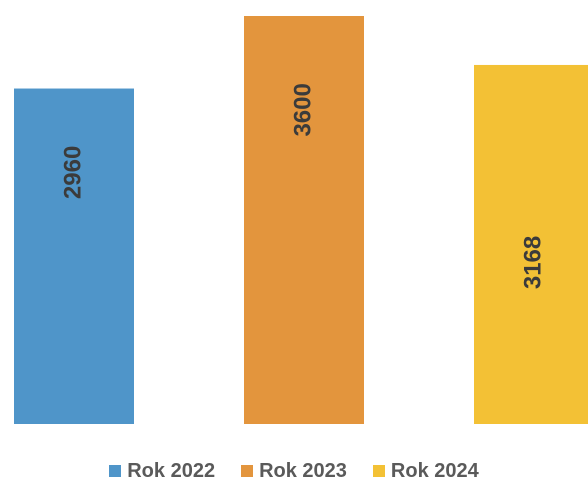  Describe the element at coordinates (302, 109) in the screenshot. I see `data-label-rok-2023: 3600` at that location.